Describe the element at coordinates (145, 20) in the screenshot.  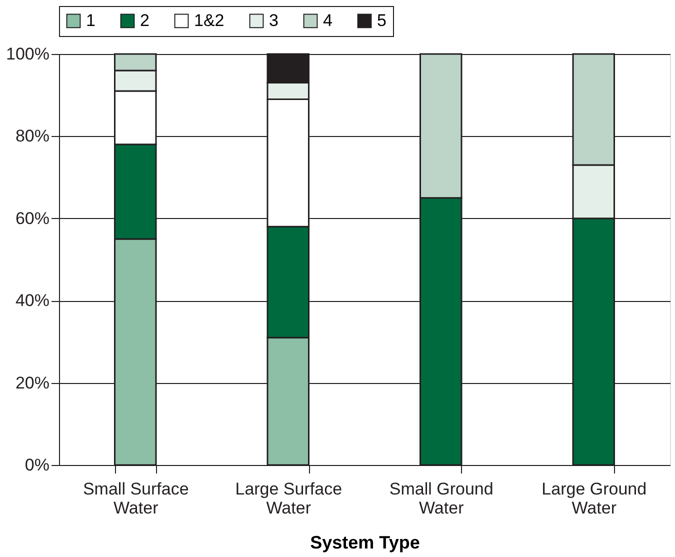
I see `legend-label: 2` at that location.